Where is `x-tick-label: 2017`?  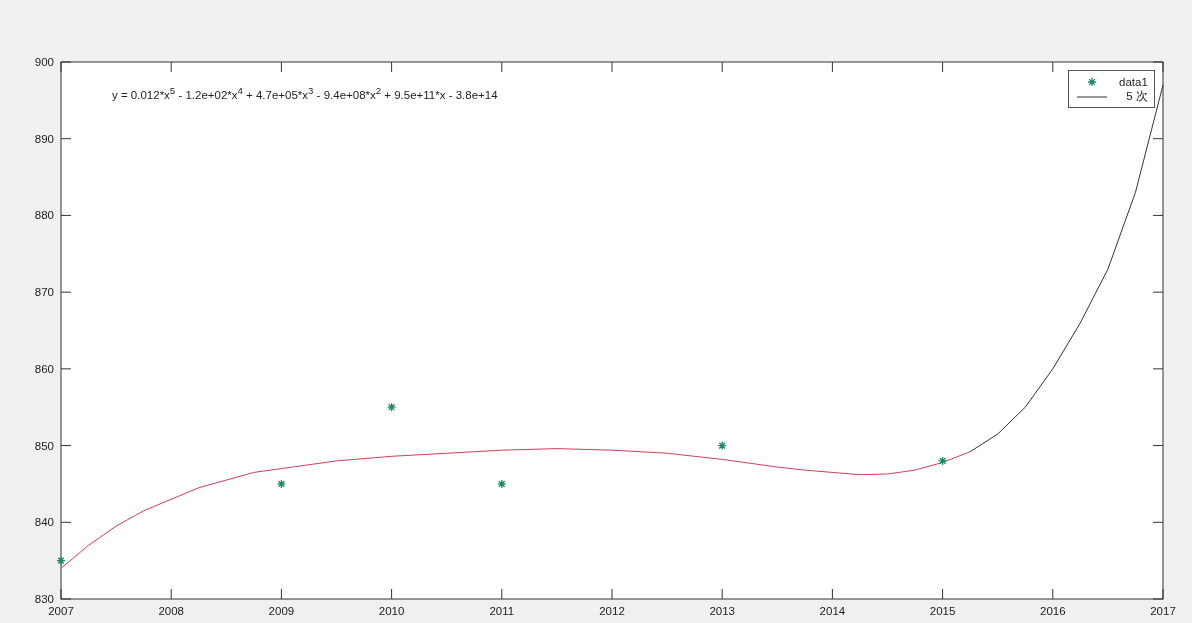
x-tick-label: 2017 is located at coordinates (1163, 611).